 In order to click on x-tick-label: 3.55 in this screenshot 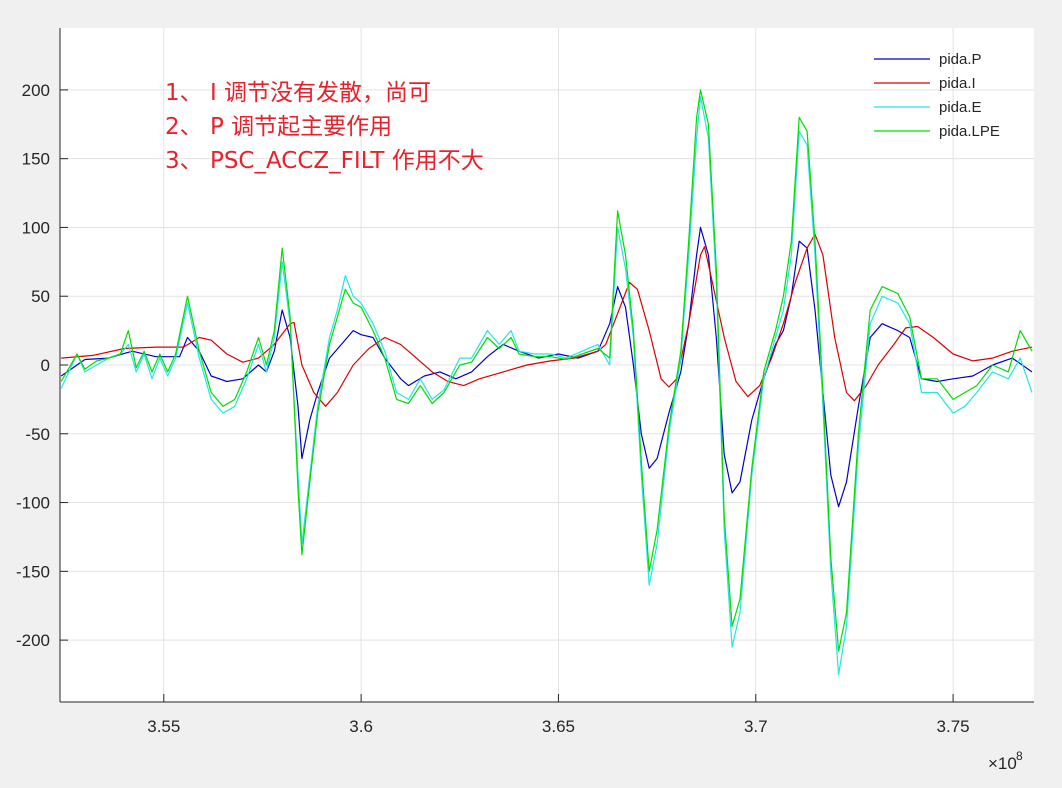, I will do `click(163, 726)`.